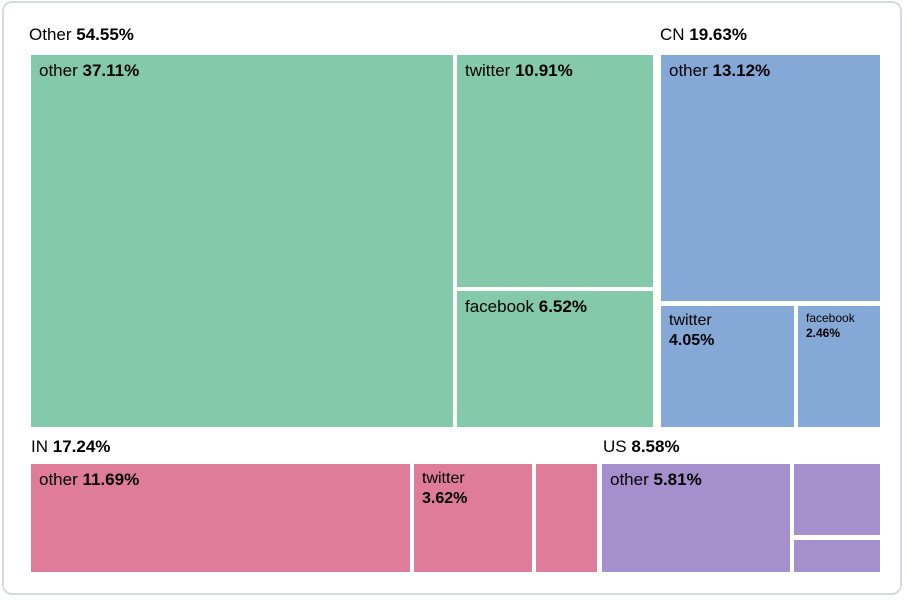 The image size is (908, 600). I want to click on group-label-us: US 8.58%, so click(641, 447).